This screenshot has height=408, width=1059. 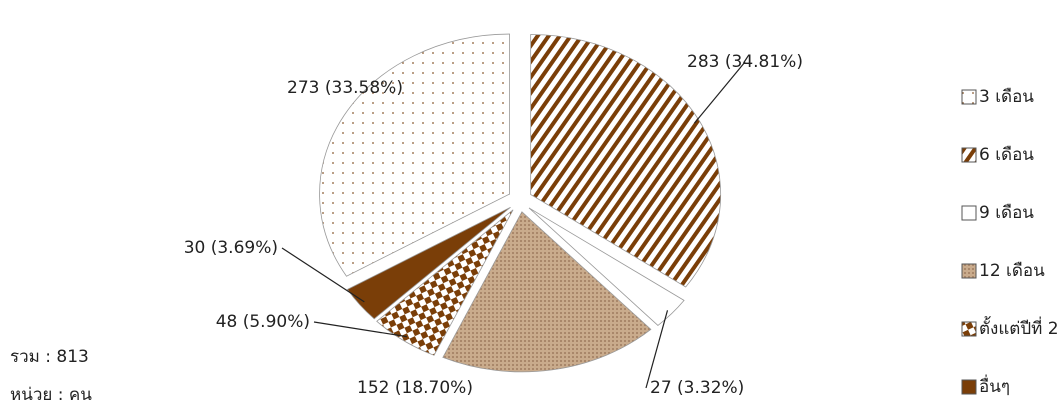 I want to click on legend-label: อื่นๆ, so click(x=994, y=385).